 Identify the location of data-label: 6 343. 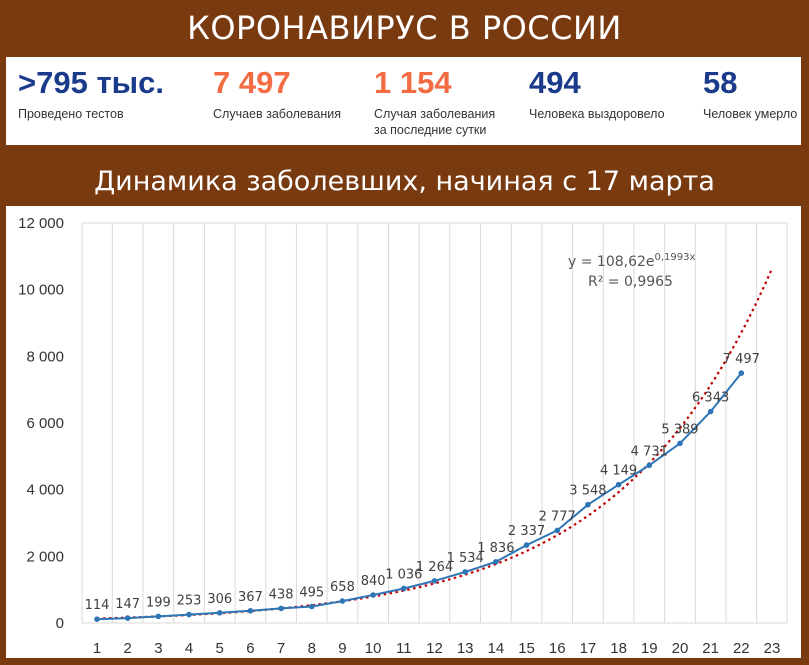
(710, 398).